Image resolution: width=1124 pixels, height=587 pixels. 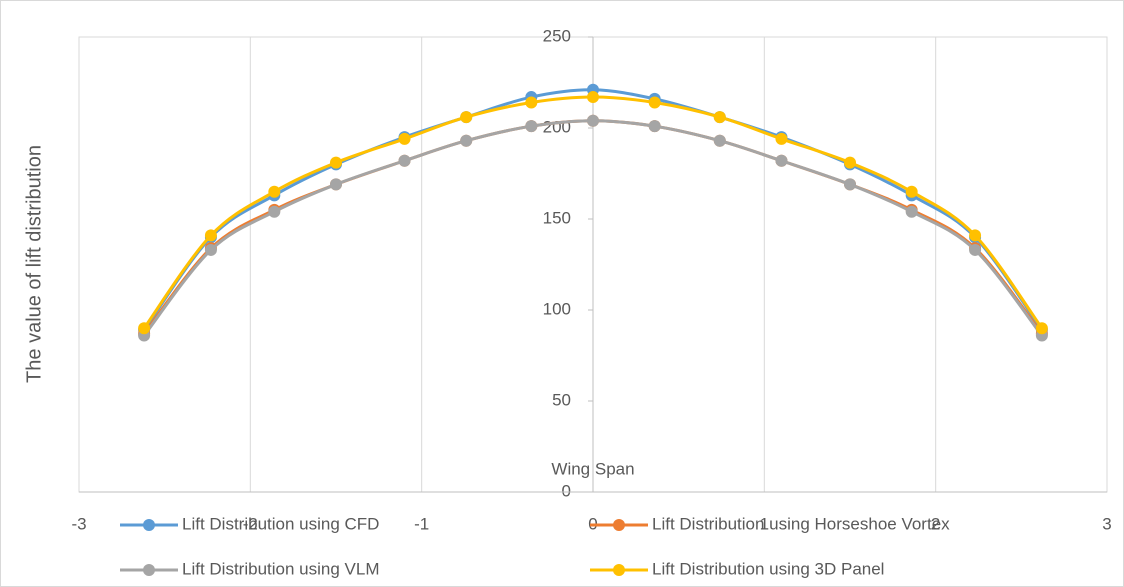 I want to click on legend-label: Lift Distribution using VLM, so click(x=280, y=568).